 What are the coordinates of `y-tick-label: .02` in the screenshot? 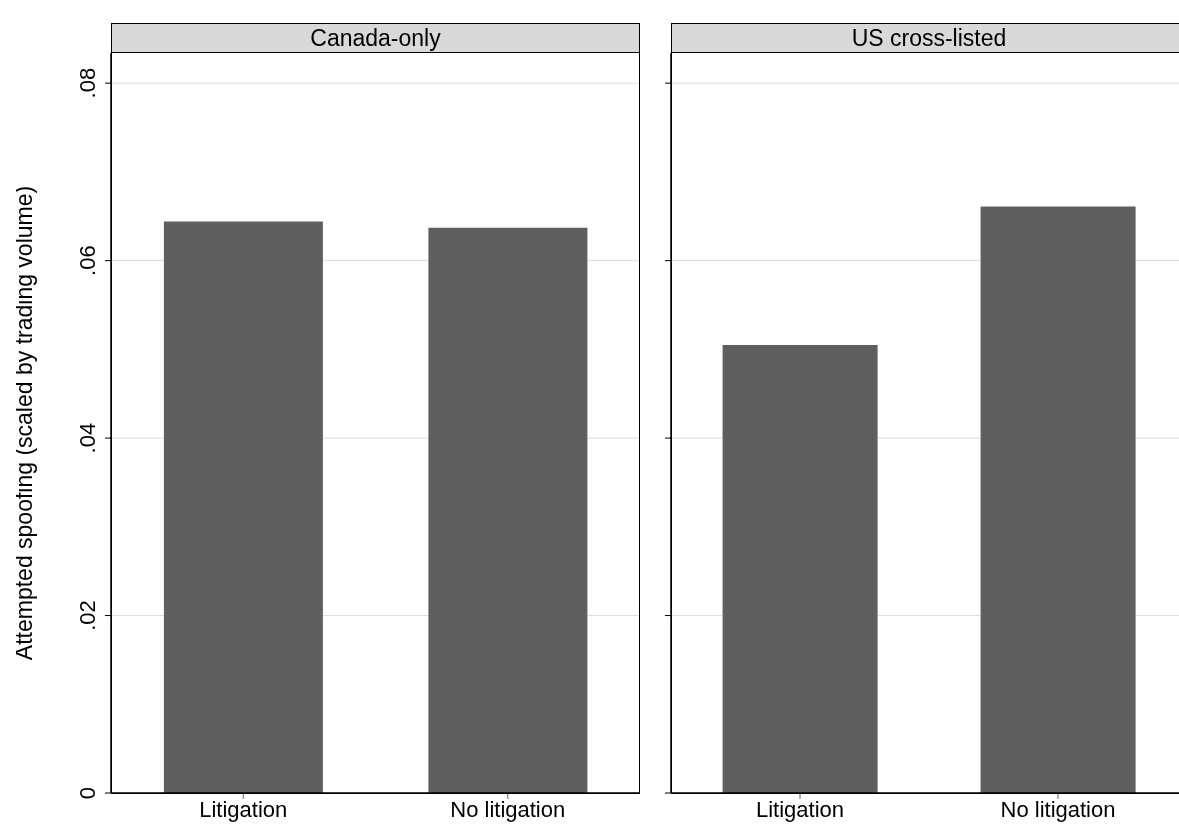 It's located at (87, 615).